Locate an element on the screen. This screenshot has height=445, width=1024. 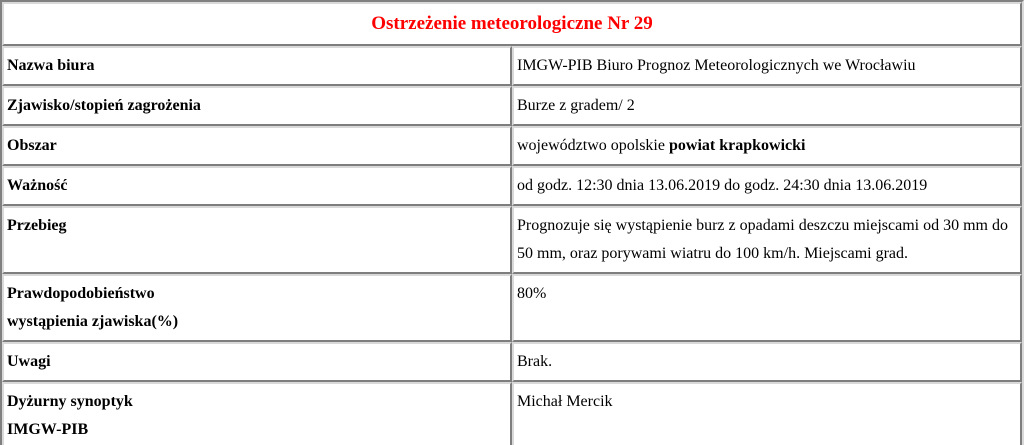
value-text: Brak. is located at coordinates (535, 361).